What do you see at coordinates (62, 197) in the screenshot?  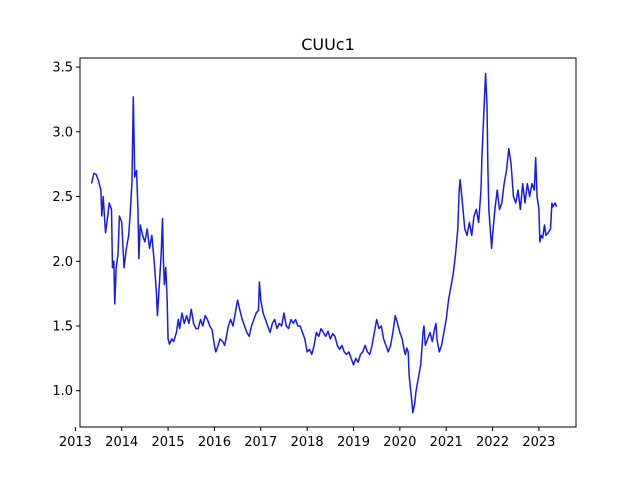 I see `y-tick-label: 2.5` at bounding box center [62, 197].